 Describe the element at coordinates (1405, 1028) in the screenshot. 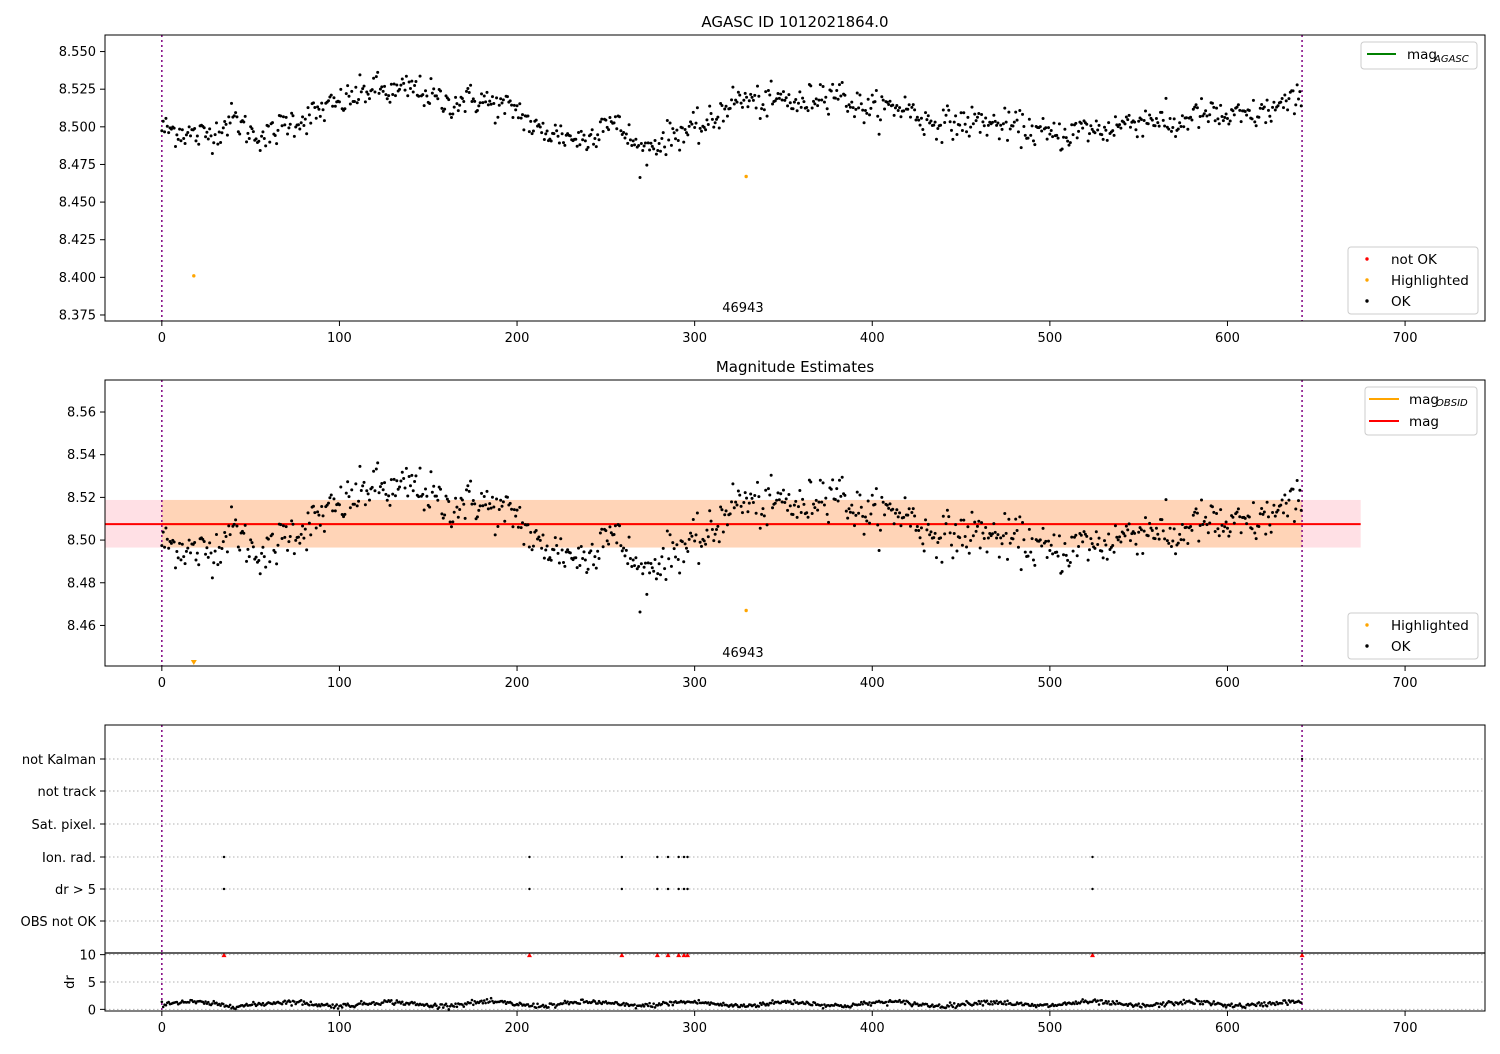

I see `x-tick-label: 700` at that location.